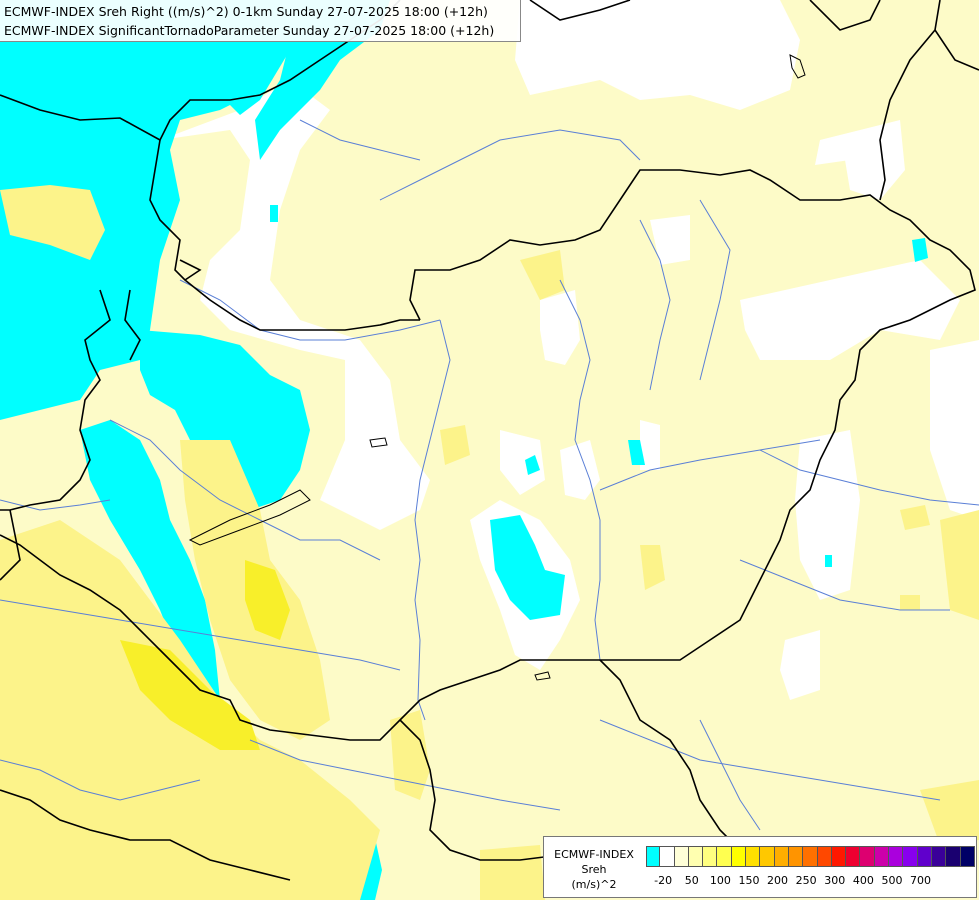 This screenshot has width=979, height=900. I want to click on legend-title: ECMWF-INDEX Sreh (m/s)^2, so click(594, 869).